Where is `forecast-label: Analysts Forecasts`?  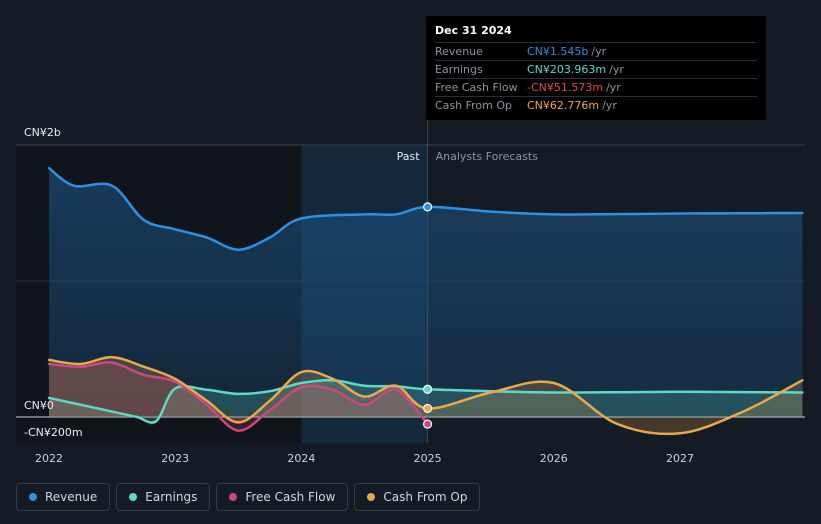
forecast-label: Analysts Forecasts is located at coordinates (487, 156).